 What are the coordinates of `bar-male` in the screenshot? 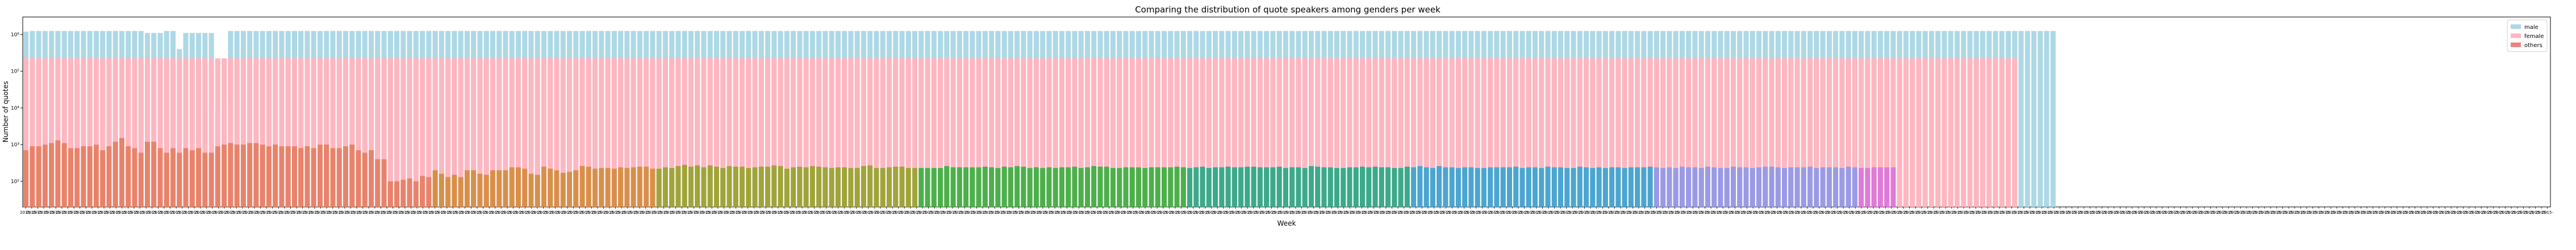 It's located at (2040, 119).